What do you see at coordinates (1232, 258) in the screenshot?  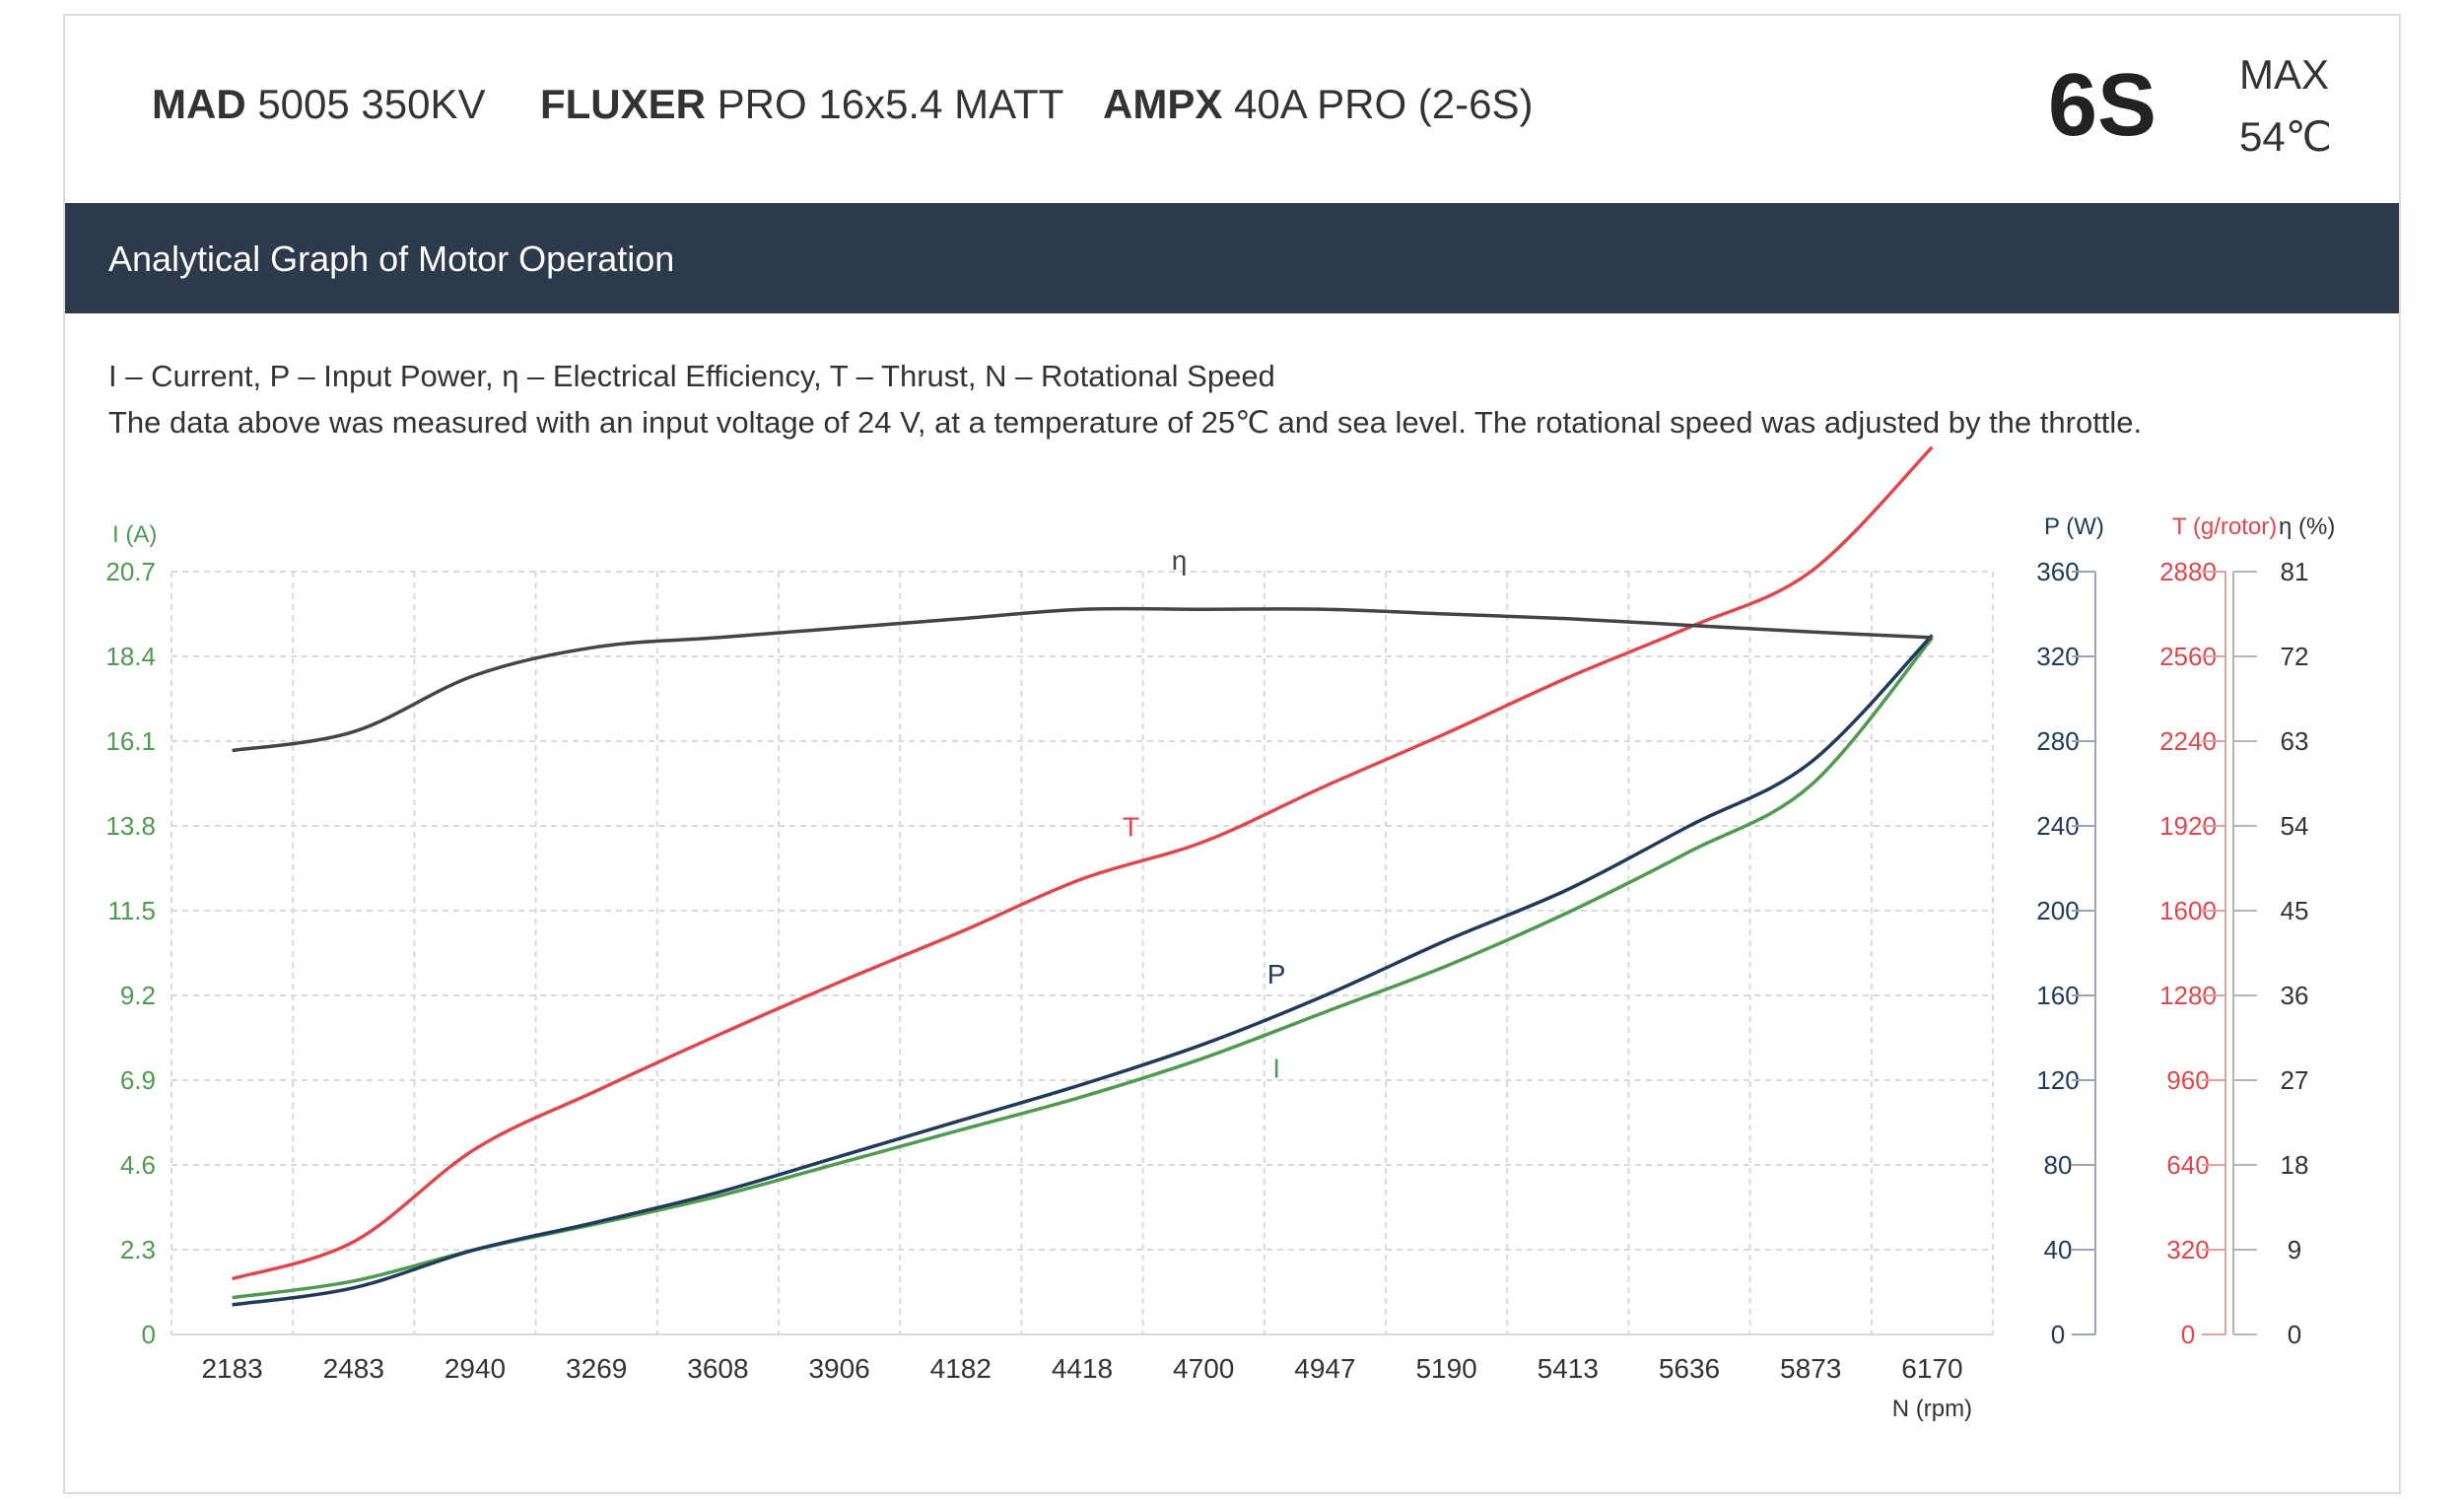 I see `title-banner: Analytical Graph of Motor Operation` at bounding box center [1232, 258].